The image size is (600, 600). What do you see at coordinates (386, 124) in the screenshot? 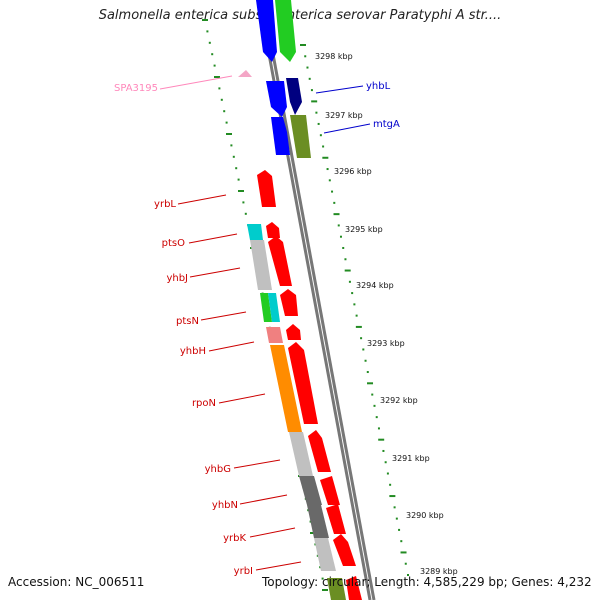
I see `gene-label: mtgA` at bounding box center [386, 124].